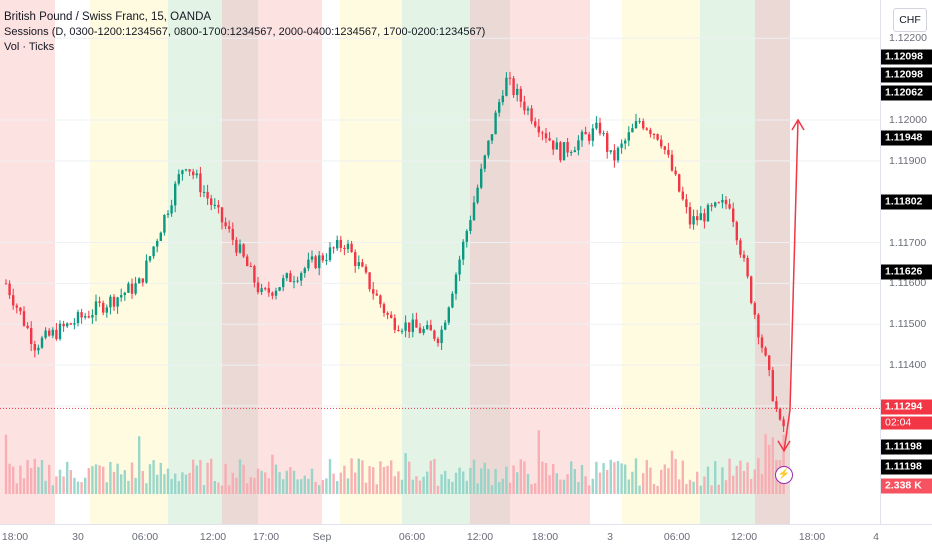 The image size is (932, 551). What do you see at coordinates (908, 242) in the screenshot?
I see `price-tick: 1.11700` at bounding box center [908, 242].